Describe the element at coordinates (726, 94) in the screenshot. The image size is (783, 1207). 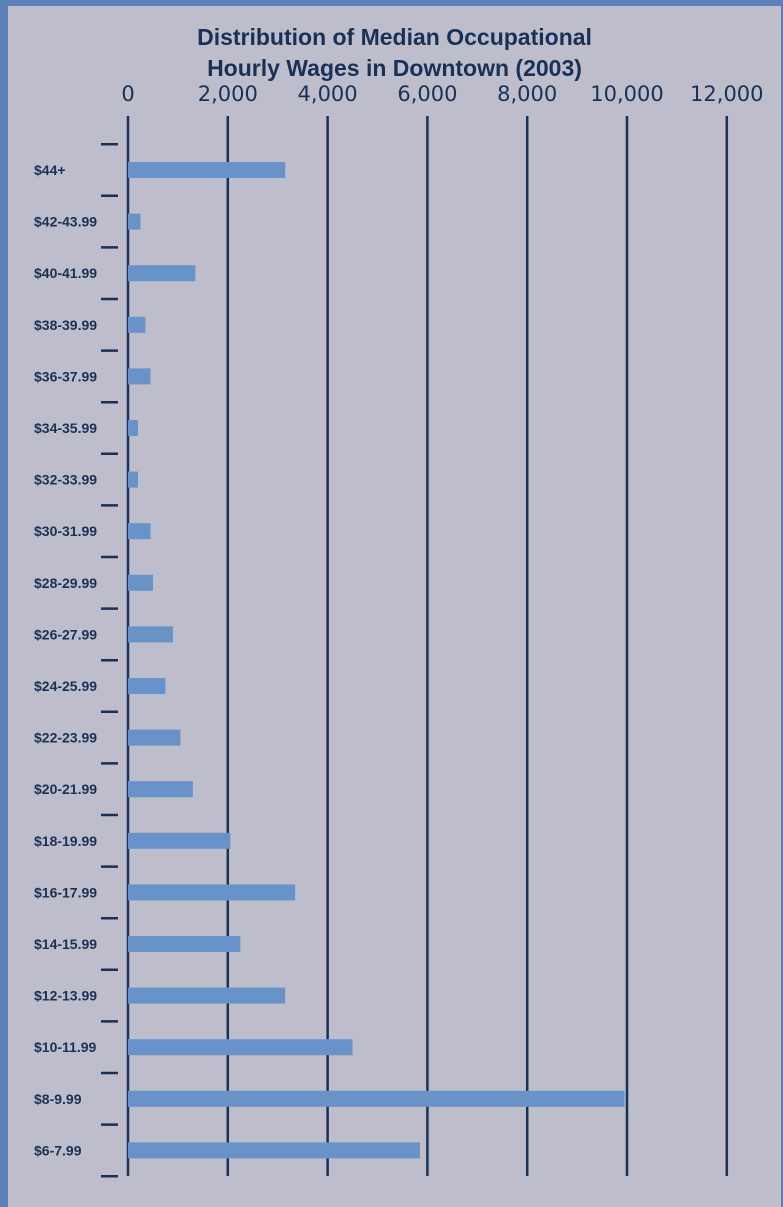
I see `x-tick-label-6: 12,000` at that location.